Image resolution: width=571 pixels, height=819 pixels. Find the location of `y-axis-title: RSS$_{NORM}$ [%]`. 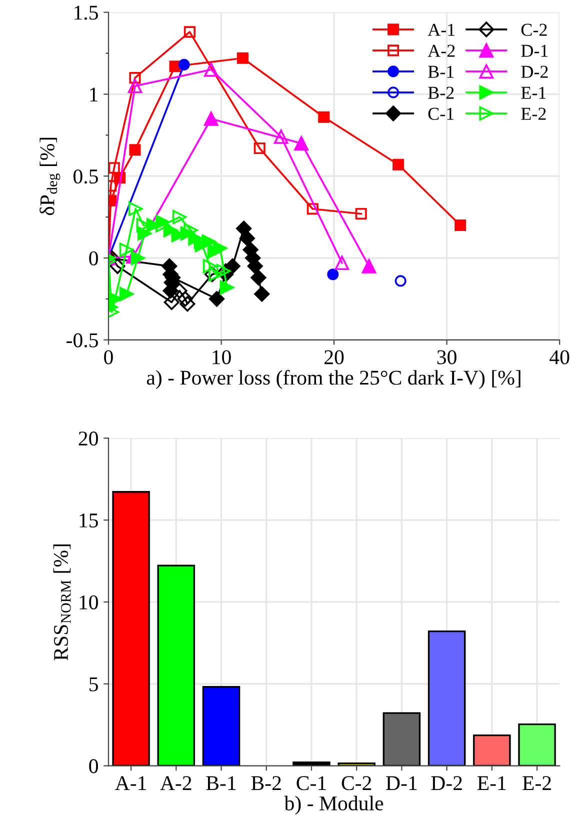

y-axis-title: RSS$_{NORM}$ [%] is located at coordinates (62, 602).